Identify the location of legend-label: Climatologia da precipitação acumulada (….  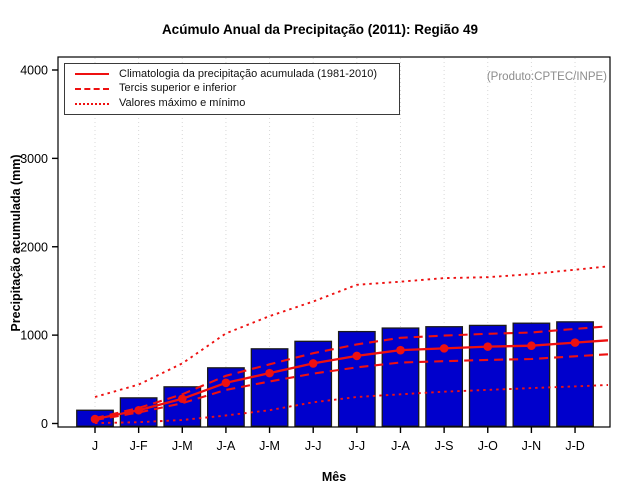
(248, 73).